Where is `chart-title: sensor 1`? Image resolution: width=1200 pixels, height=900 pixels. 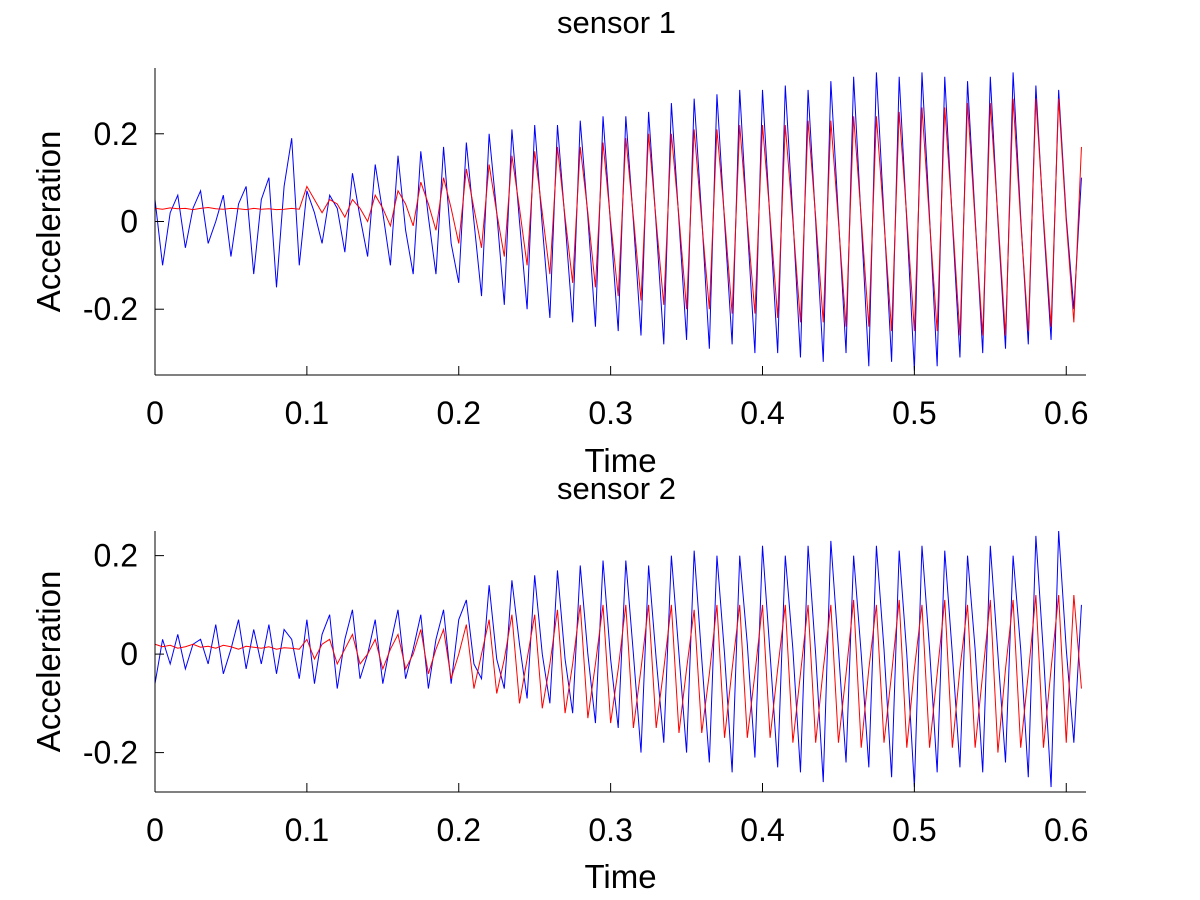
chart-title: sensor 1 is located at coordinates (616, 22).